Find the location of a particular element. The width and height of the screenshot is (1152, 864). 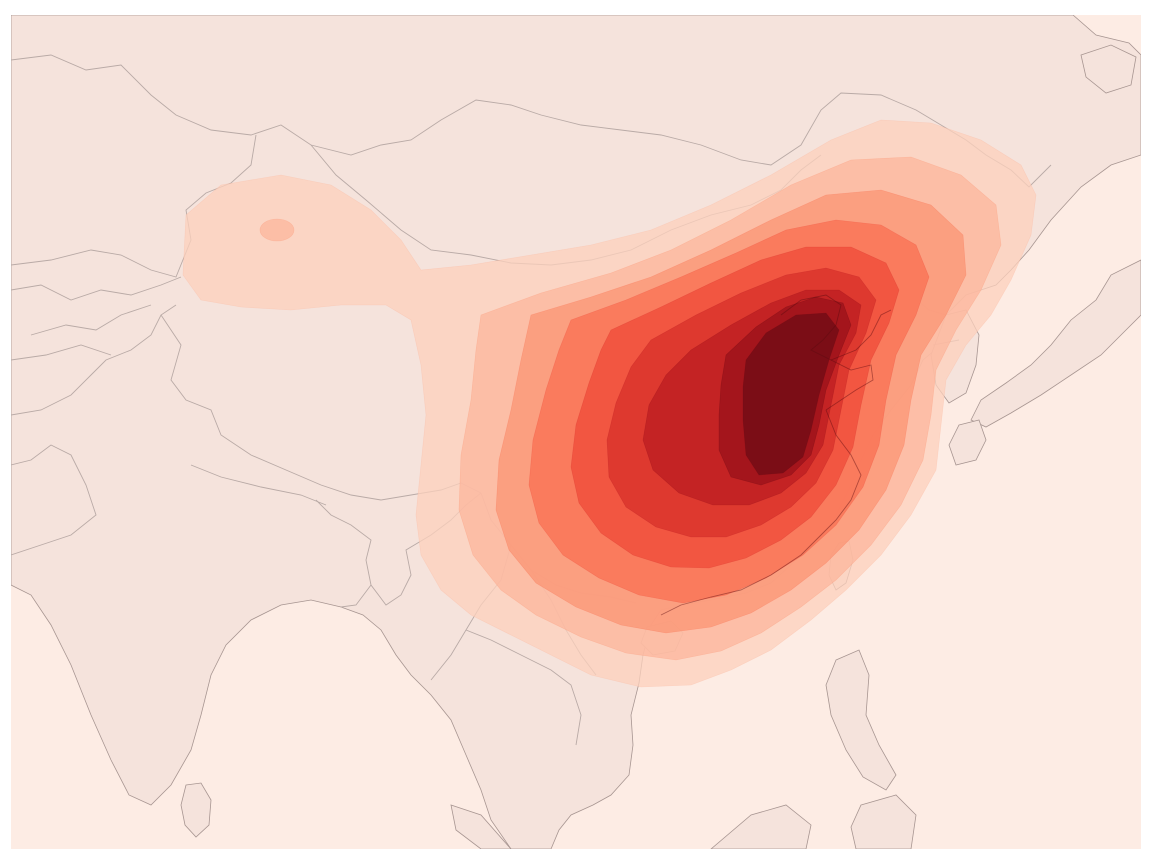

india-nepal-border is located at coordinates (258, 485).